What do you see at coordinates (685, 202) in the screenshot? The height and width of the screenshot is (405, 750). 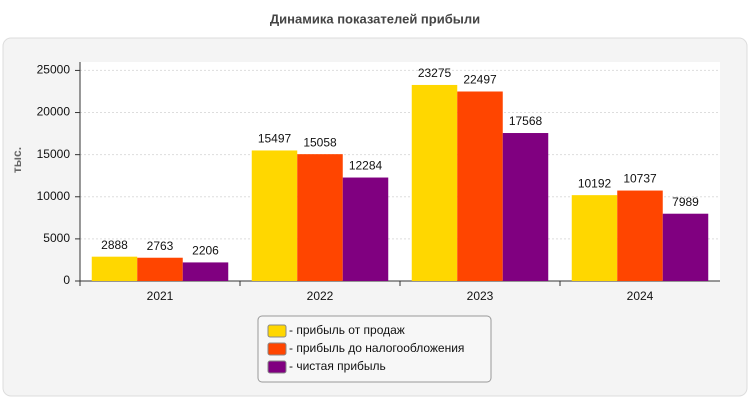 I see `value-label: 7989` at bounding box center [685, 202].